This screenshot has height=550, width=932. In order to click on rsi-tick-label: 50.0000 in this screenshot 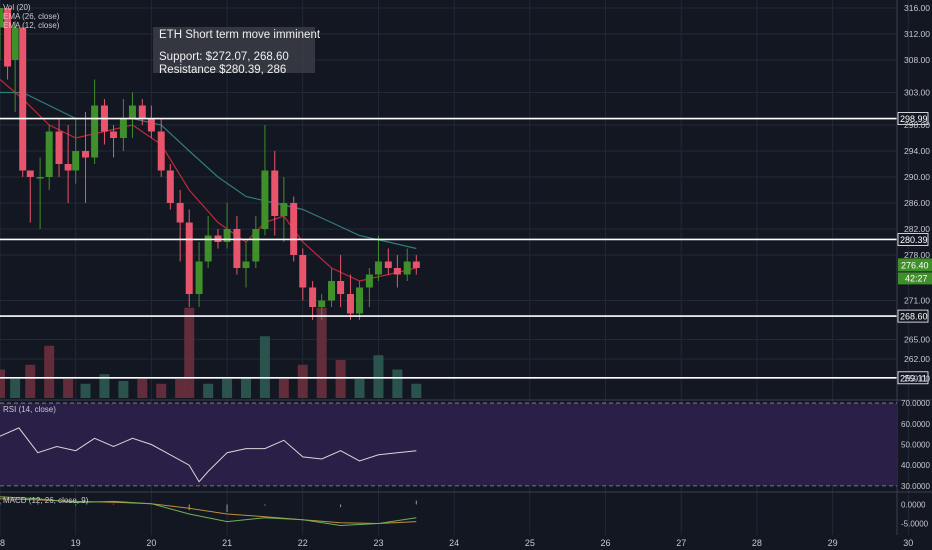, I will do `click(915, 444)`.